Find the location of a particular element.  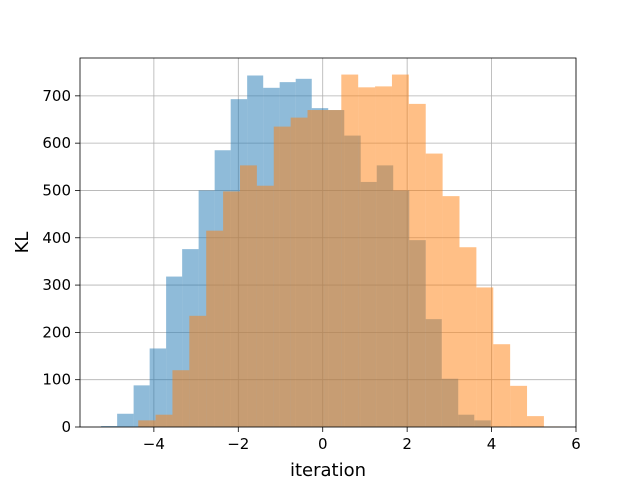

y-axis-title: KL is located at coordinates (22, 243).